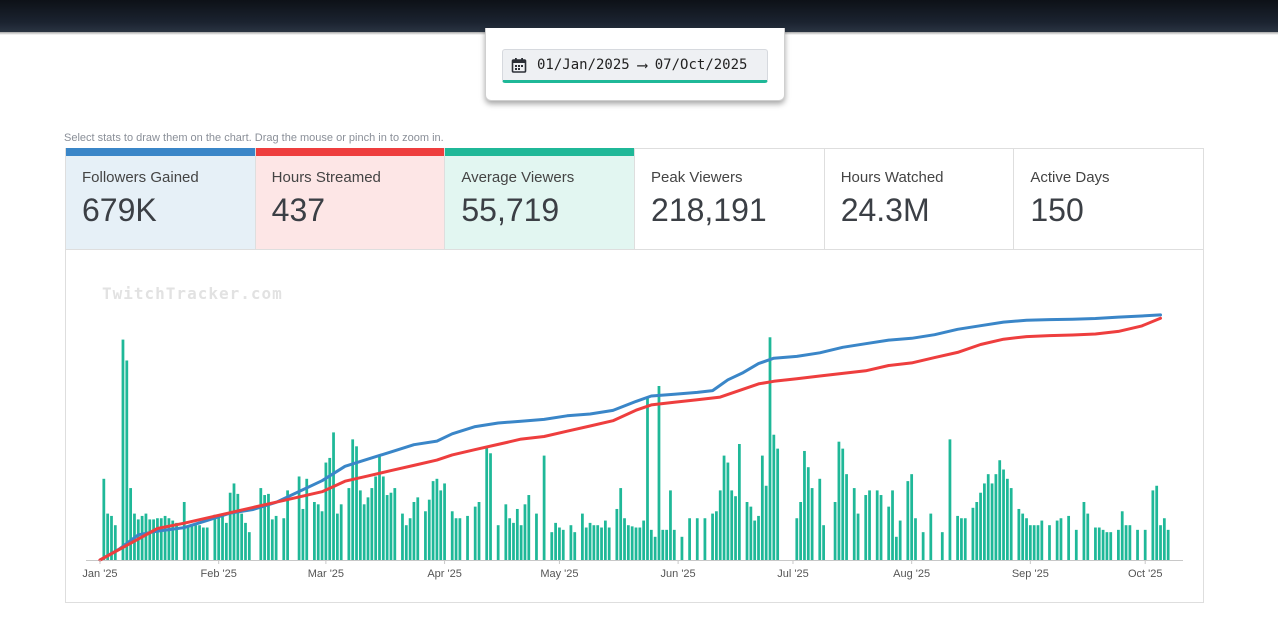  What do you see at coordinates (161, 198) in the screenshot?
I see `stat-followers-gained: Followers Gained 679K` at bounding box center [161, 198].